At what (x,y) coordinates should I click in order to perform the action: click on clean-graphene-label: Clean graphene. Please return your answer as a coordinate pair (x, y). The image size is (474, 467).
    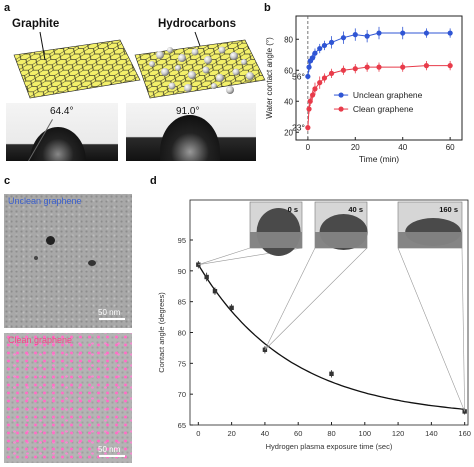
    Looking at the image, I should click on (40, 340).